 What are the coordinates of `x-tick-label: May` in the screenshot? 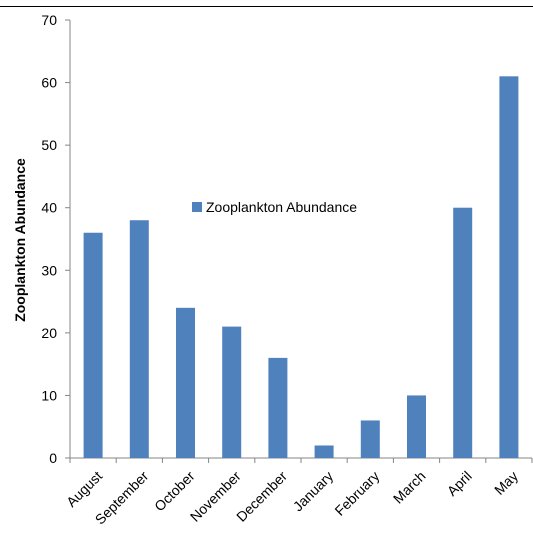 It's located at (506, 483).